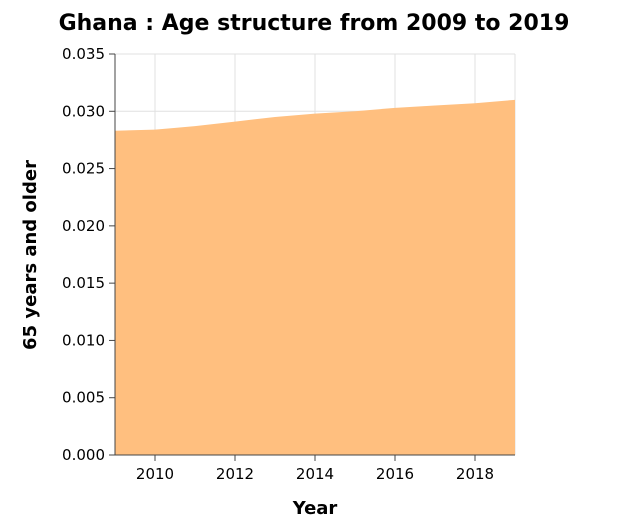  Describe the element at coordinates (315, 508) in the screenshot. I see `x-axis-label: Year` at that location.